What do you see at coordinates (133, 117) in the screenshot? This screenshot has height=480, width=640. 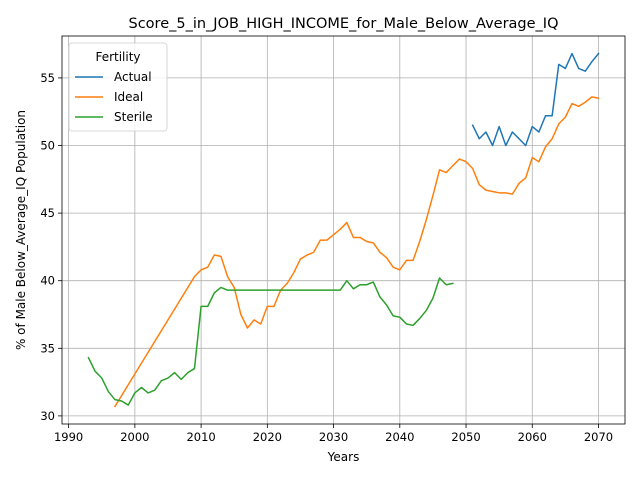 I see `legend-label-sterile: Sterile` at bounding box center [133, 117].